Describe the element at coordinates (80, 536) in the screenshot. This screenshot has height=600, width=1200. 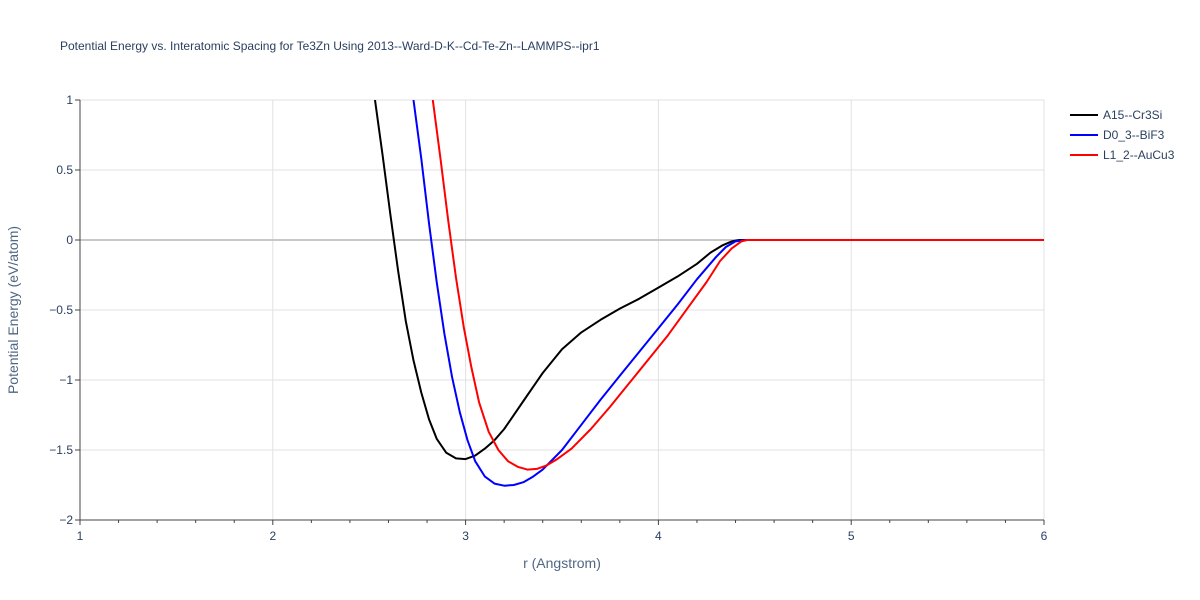
I see `x-tick-label: 1` at that location.